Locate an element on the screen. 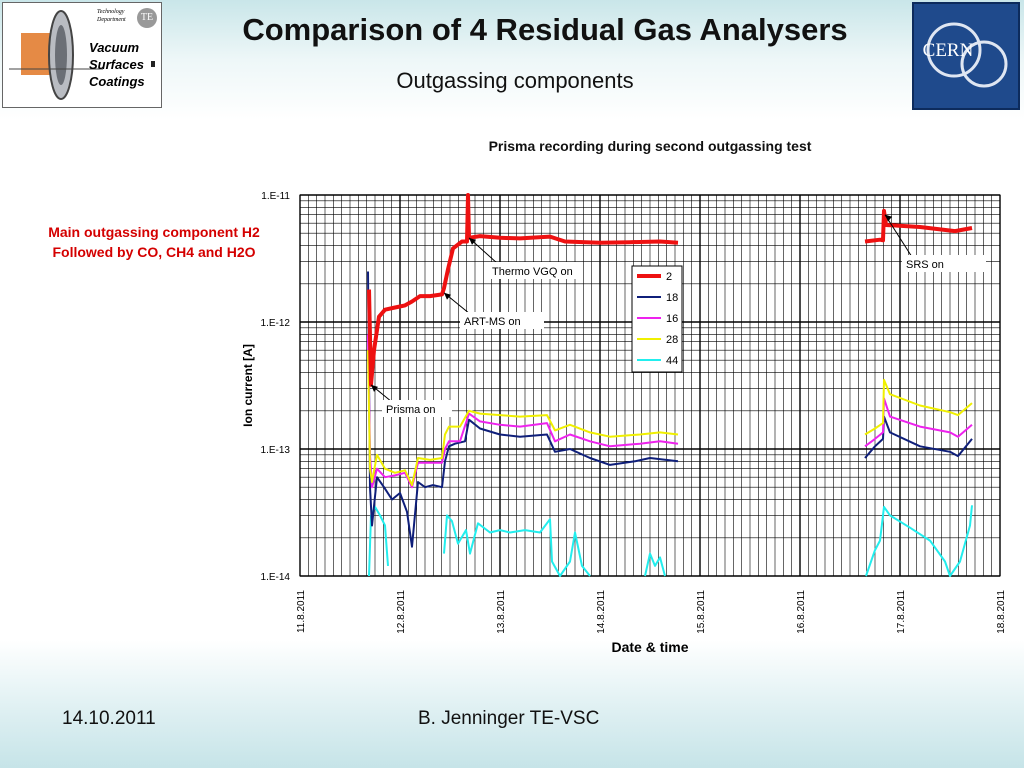 Image resolution: width=1024 pixels, height=768 pixels. slide-subtitle: Outgassing components is located at coordinates (515, 80).